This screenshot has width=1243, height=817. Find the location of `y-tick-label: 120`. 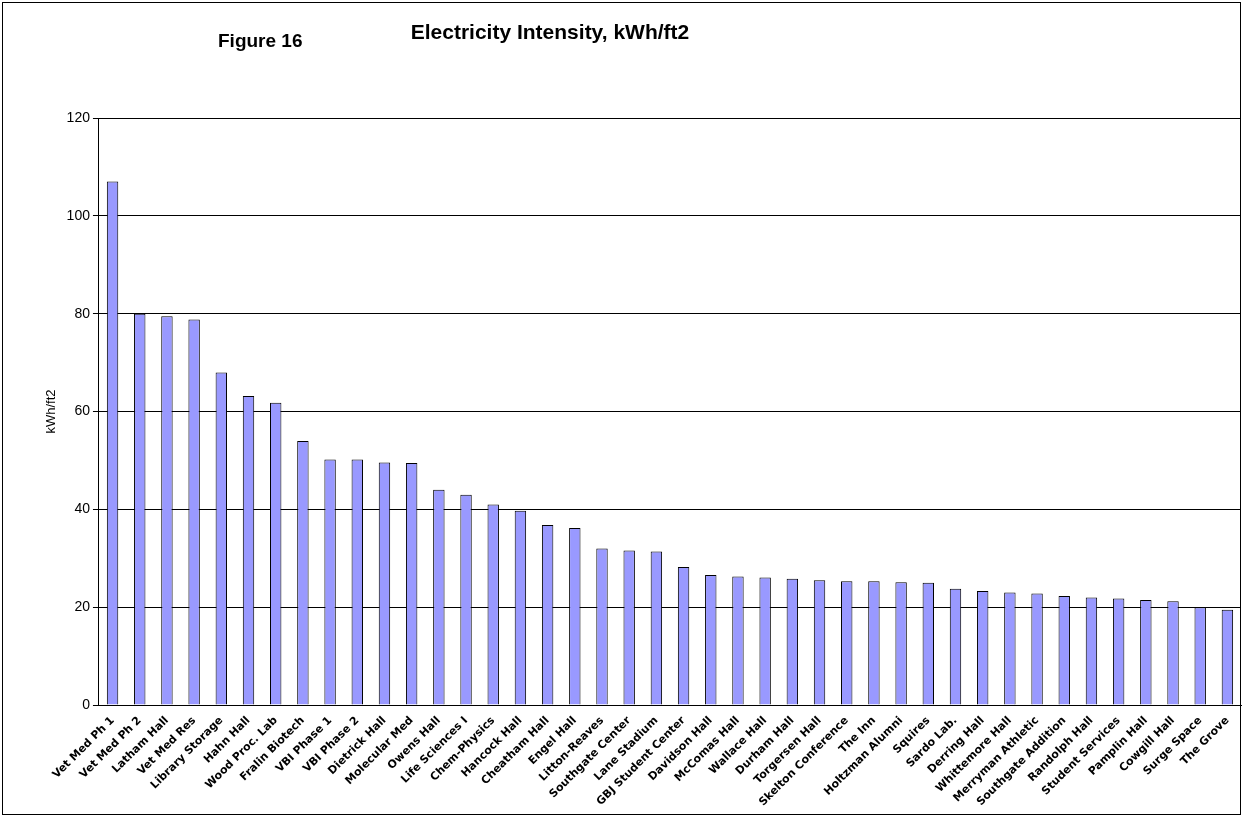

y-tick-label: 120 is located at coordinates (78, 116).